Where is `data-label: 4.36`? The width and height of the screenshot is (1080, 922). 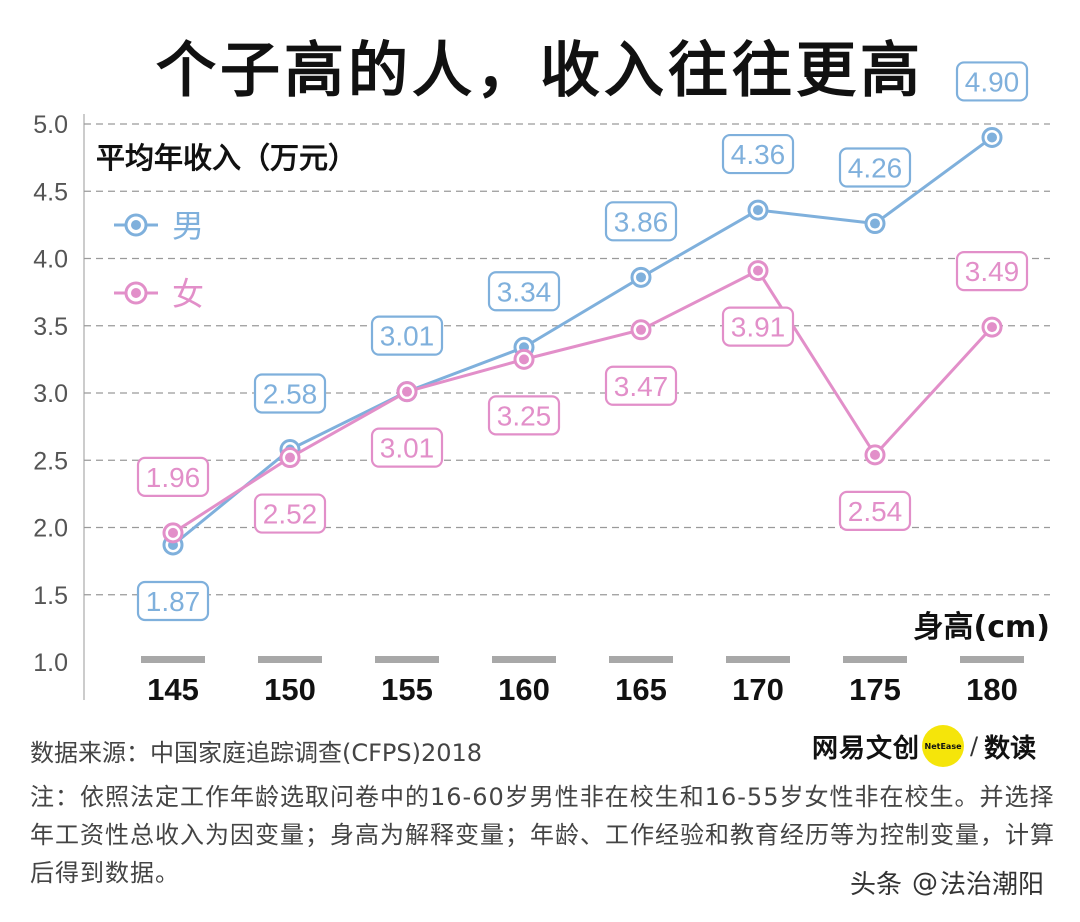
data-label: 4.36 is located at coordinates (758, 154).